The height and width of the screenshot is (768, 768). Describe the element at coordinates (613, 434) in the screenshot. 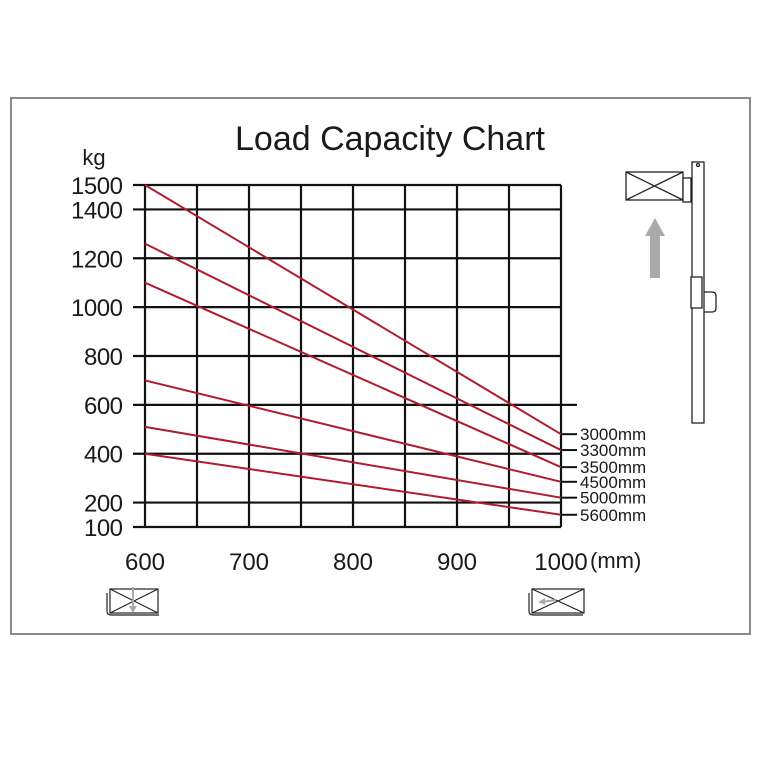

I see `series-label: 3000mm` at that location.